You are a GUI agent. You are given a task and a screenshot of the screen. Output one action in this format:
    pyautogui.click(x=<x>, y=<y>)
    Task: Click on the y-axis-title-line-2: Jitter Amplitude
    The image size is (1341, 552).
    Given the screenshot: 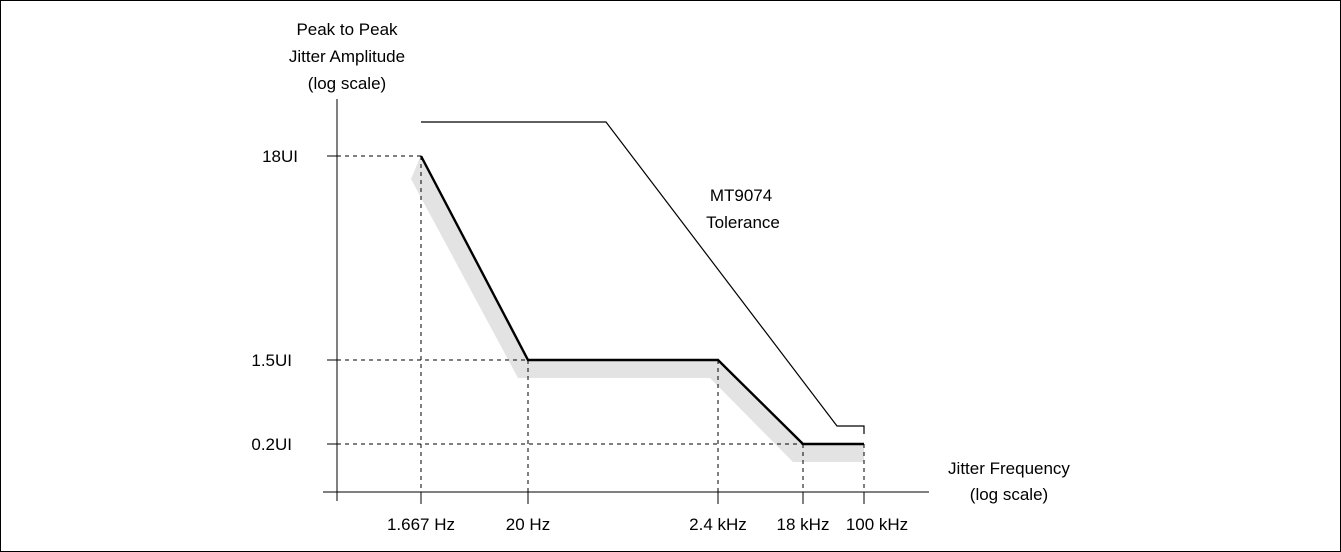 What is the action you would take?
    pyautogui.click(x=347, y=56)
    